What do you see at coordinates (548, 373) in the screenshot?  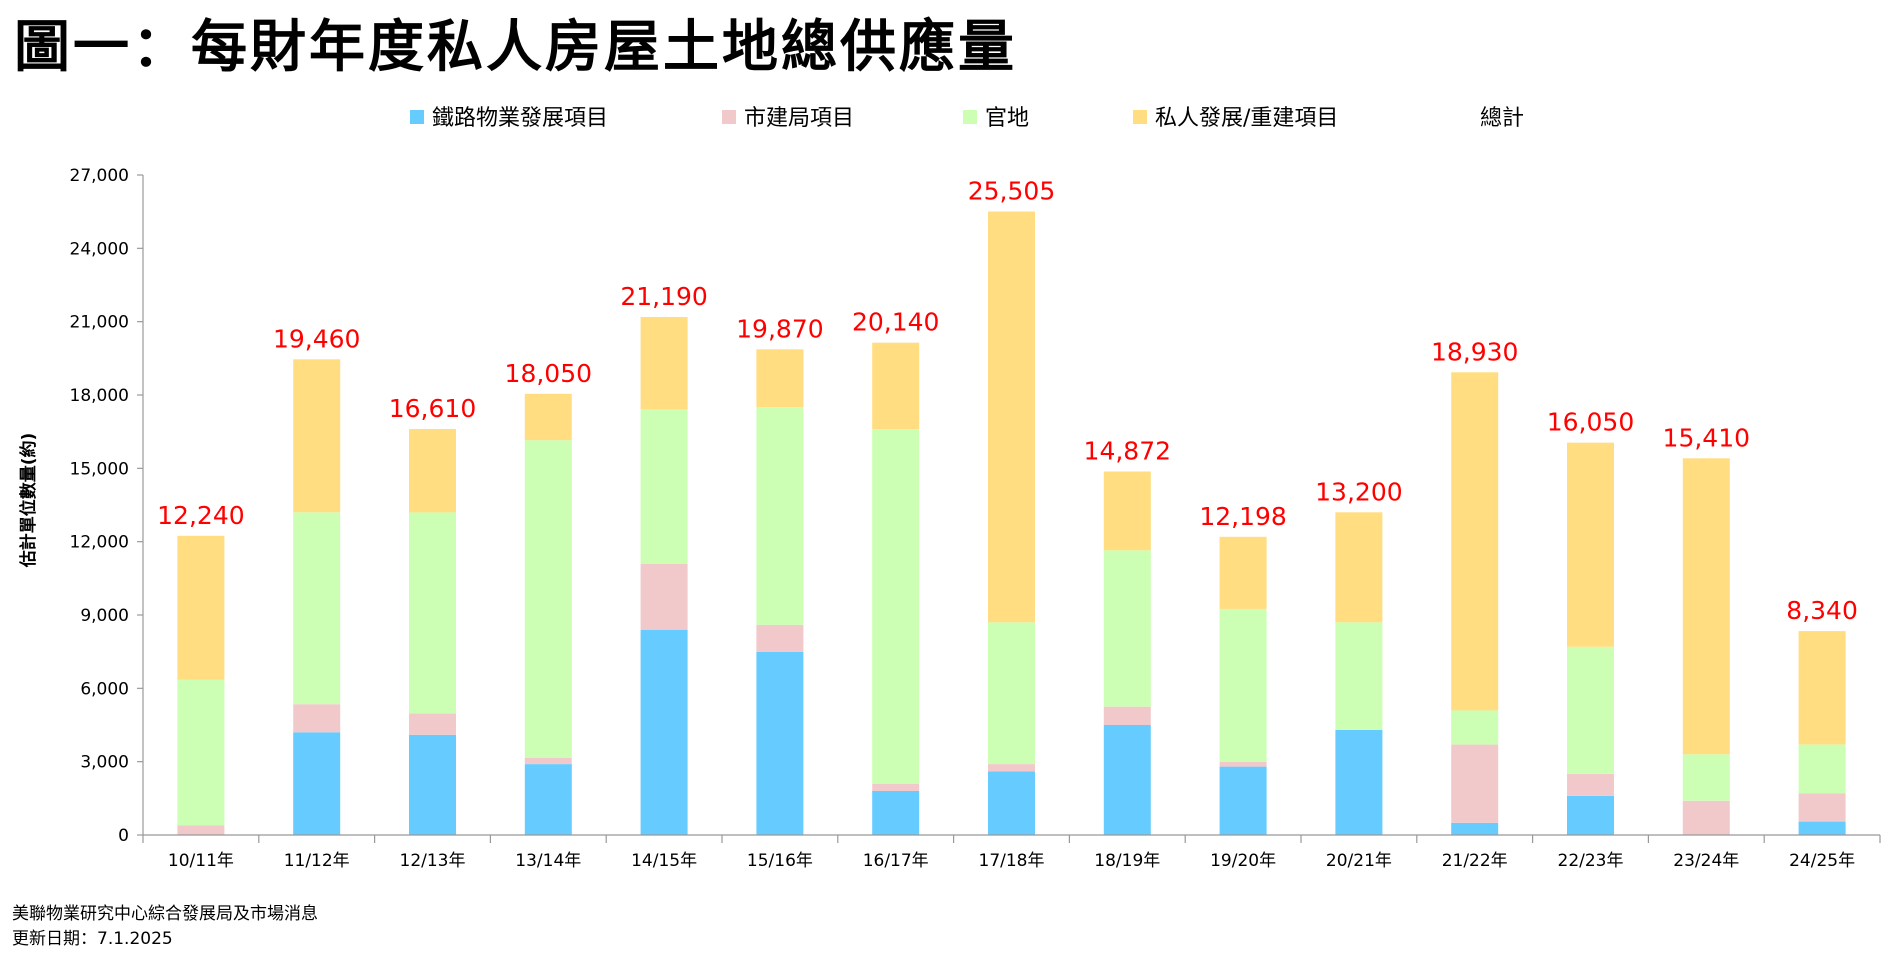 I see `total-data-label: 18,050` at bounding box center [548, 373].